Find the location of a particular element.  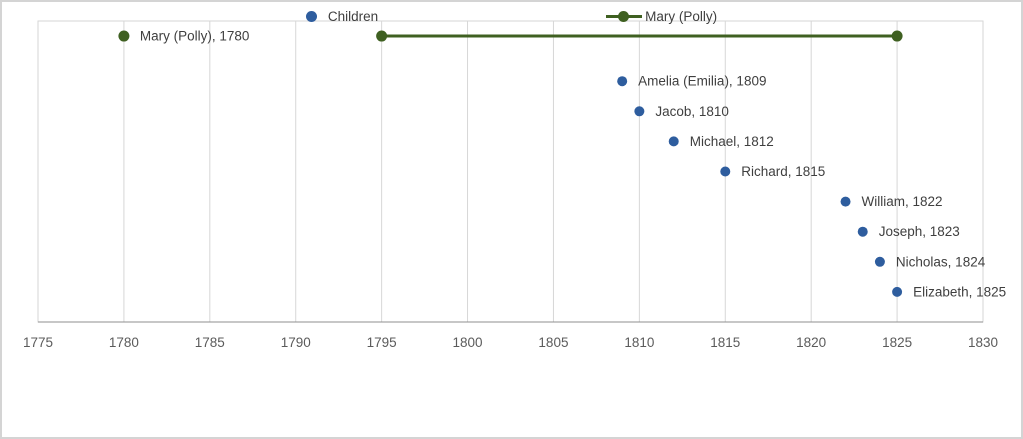

legend-label-mary: Mary (Polly) is located at coordinates (681, 16).